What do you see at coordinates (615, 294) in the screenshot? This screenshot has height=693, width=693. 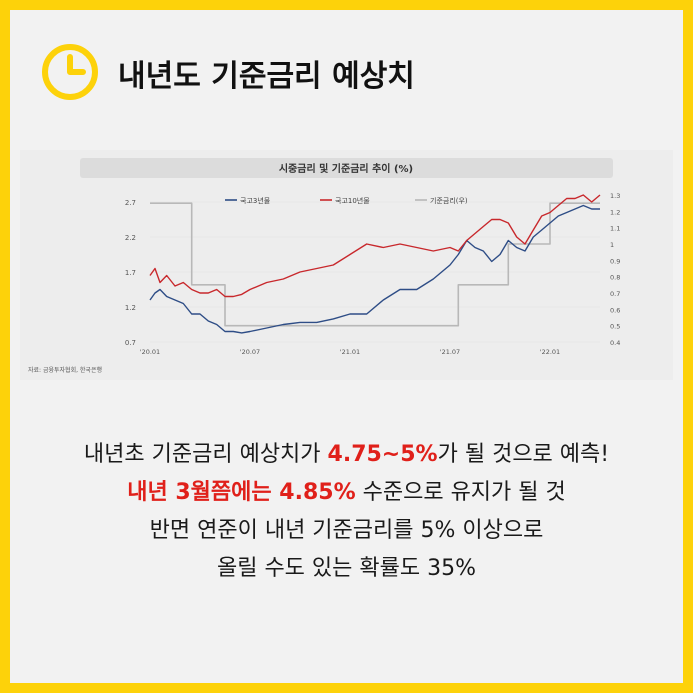 I see `y-right-tick-label: 0.7` at bounding box center [615, 294].